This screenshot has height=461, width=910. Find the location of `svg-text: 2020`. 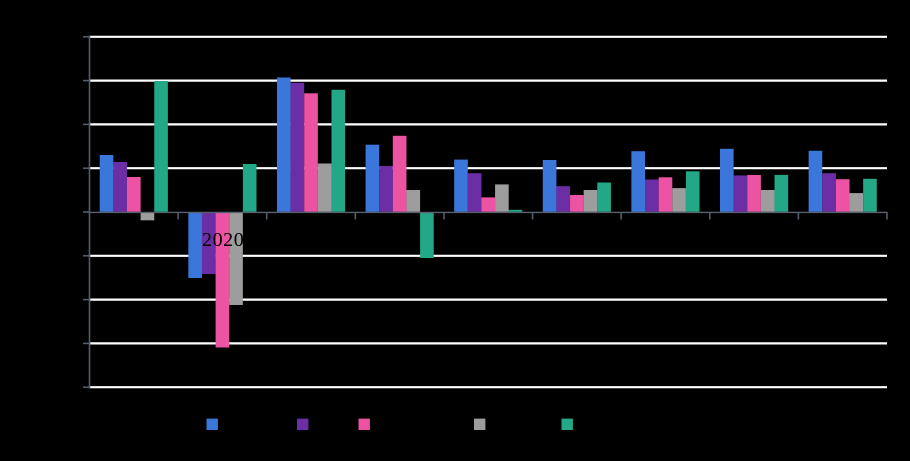

svg-text: 2020 is located at coordinates (223, 240).